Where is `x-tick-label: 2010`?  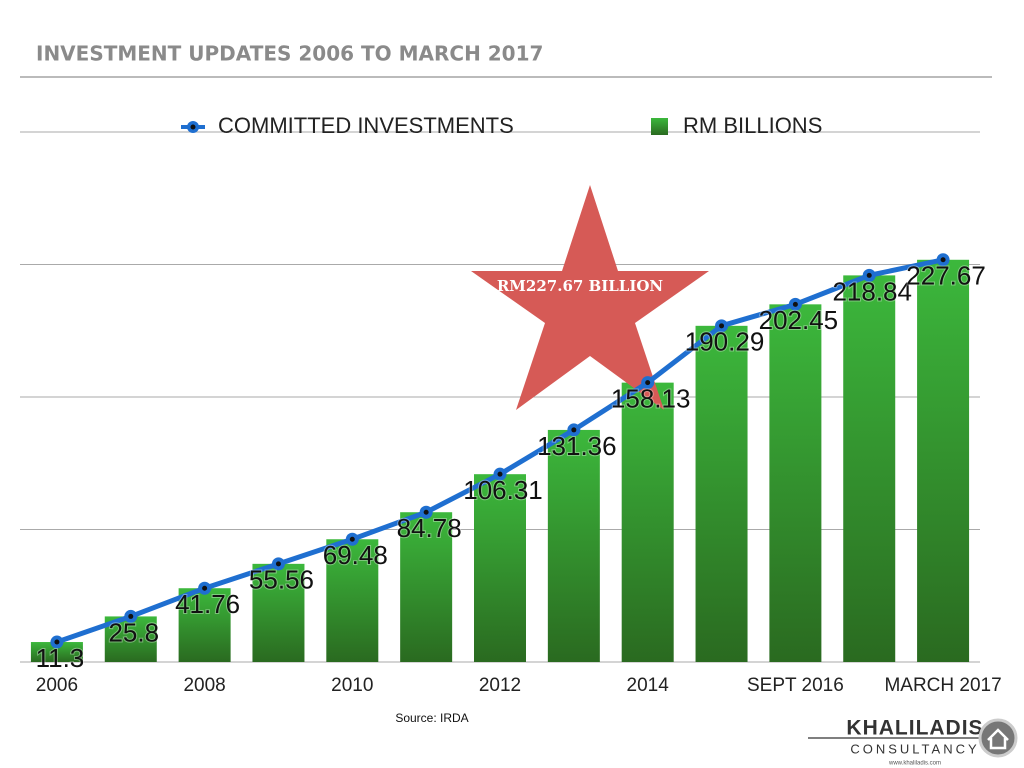 x-tick-label: 2010 is located at coordinates (352, 685).